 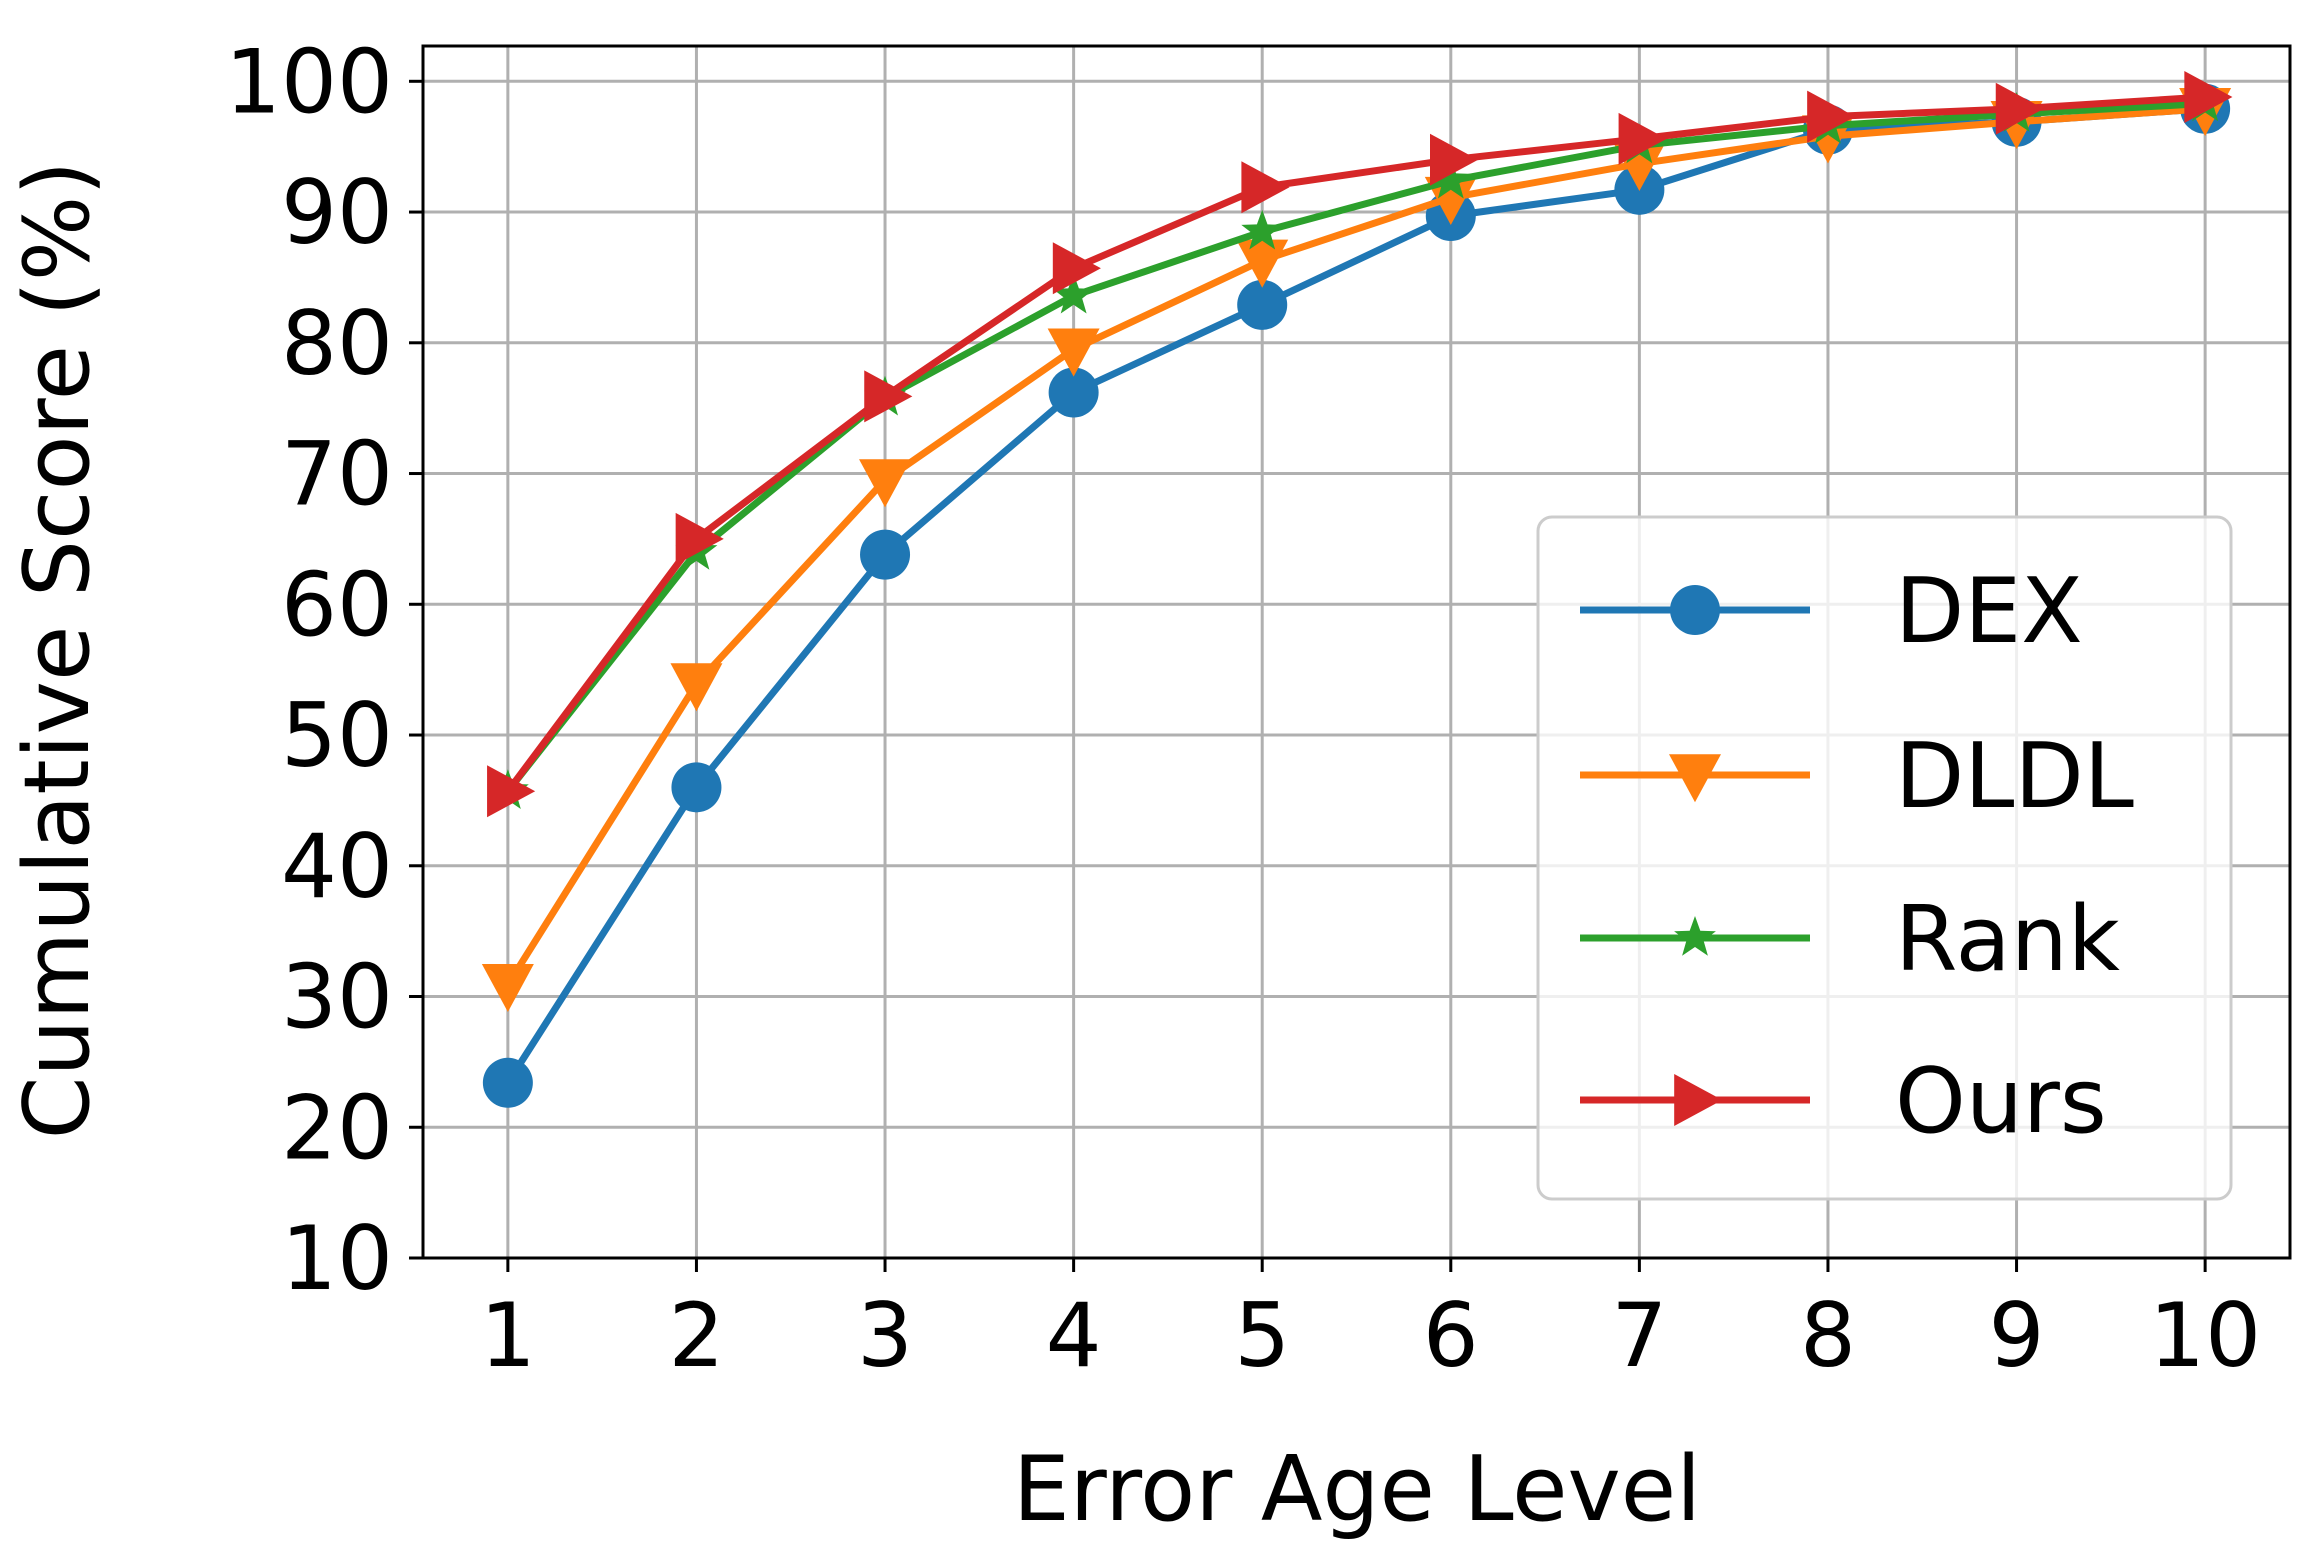 I want to click on y-tick-label: 80, so click(x=337, y=343).